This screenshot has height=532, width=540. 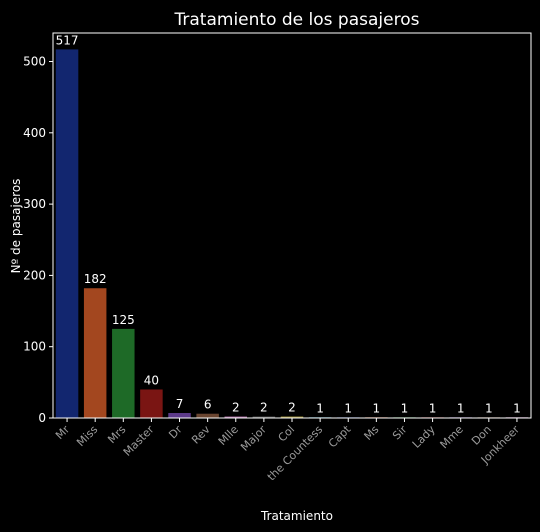 I want to click on bar-rev, so click(x=207, y=415).